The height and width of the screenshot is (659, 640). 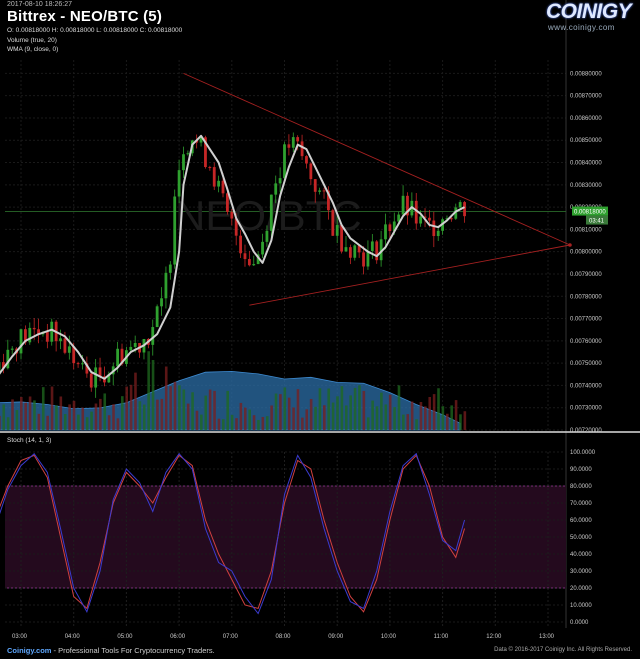 I want to click on time-tick-label: 05:00, so click(x=125, y=637).